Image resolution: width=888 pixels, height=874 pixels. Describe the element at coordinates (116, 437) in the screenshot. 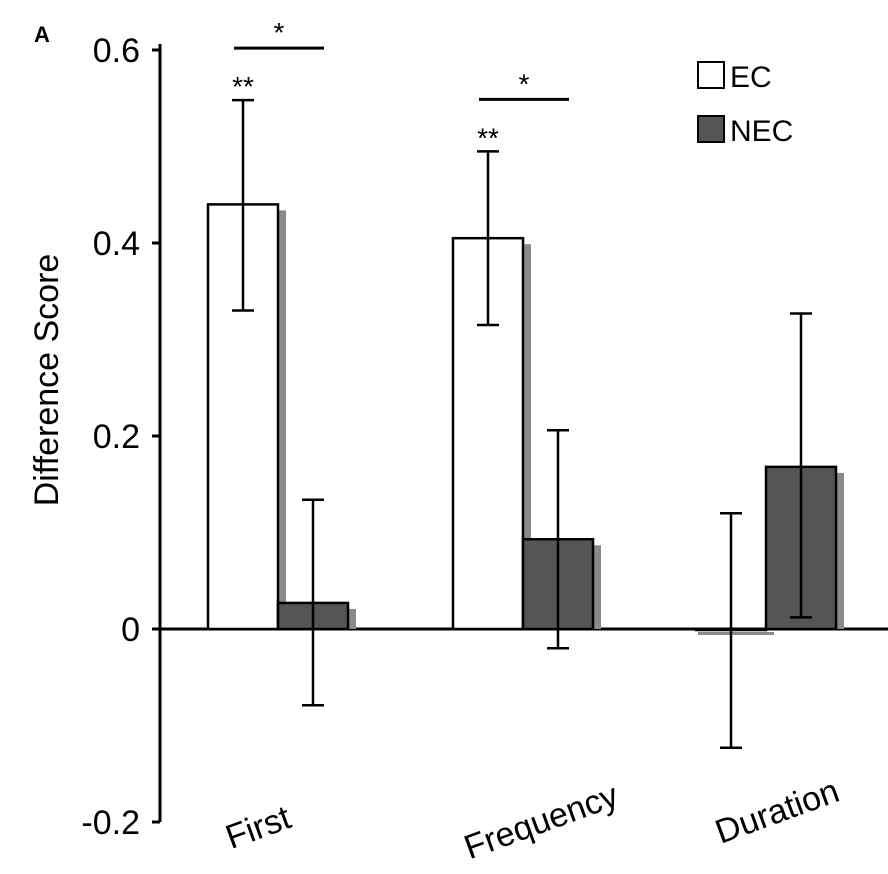

I see `y-tick-label: 0.2` at that location.